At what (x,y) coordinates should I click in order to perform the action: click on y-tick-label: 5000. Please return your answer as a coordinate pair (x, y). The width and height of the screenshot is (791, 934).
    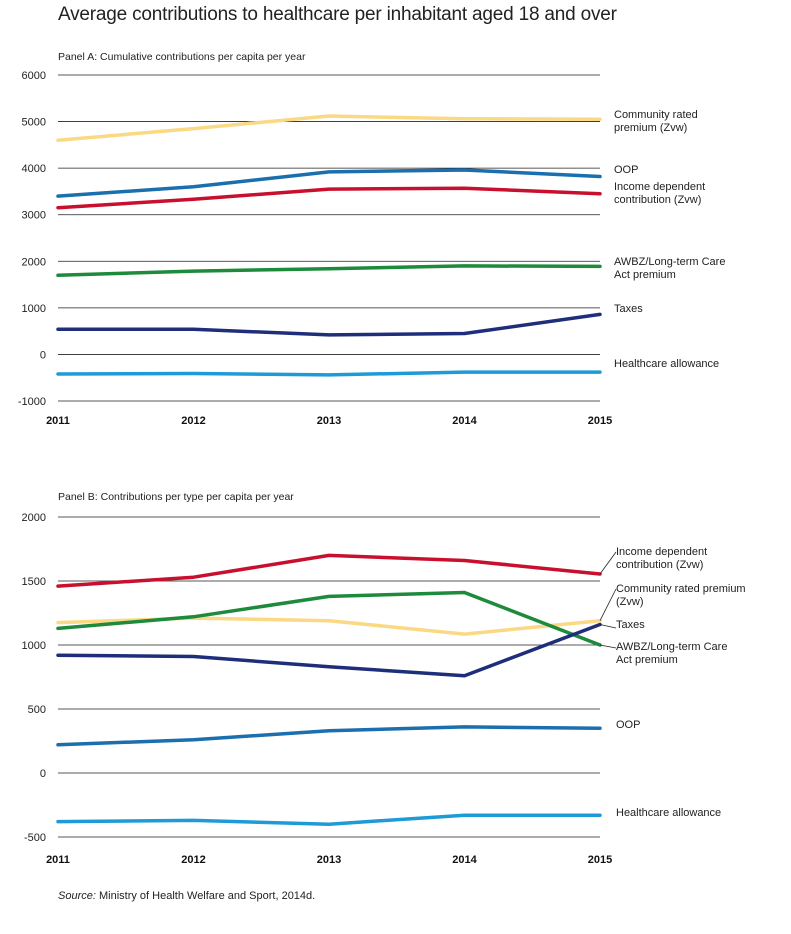
    Looking at the image, I should click on (34, 123).